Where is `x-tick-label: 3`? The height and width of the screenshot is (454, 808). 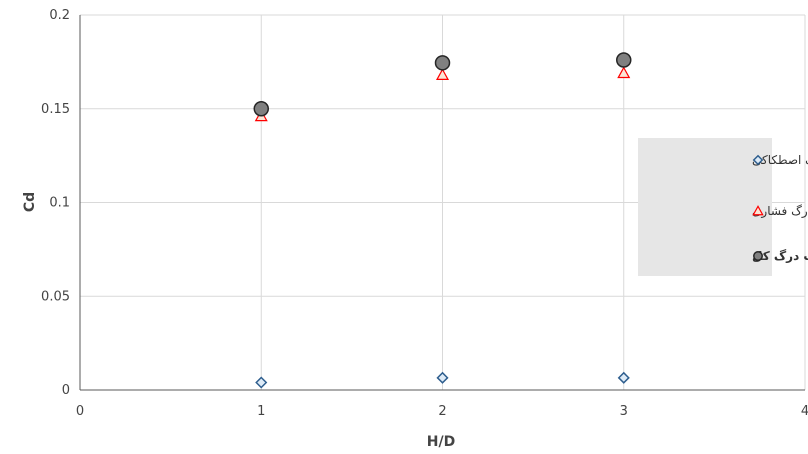 x-tick-label: 3 is located at coordinates (624, 411).